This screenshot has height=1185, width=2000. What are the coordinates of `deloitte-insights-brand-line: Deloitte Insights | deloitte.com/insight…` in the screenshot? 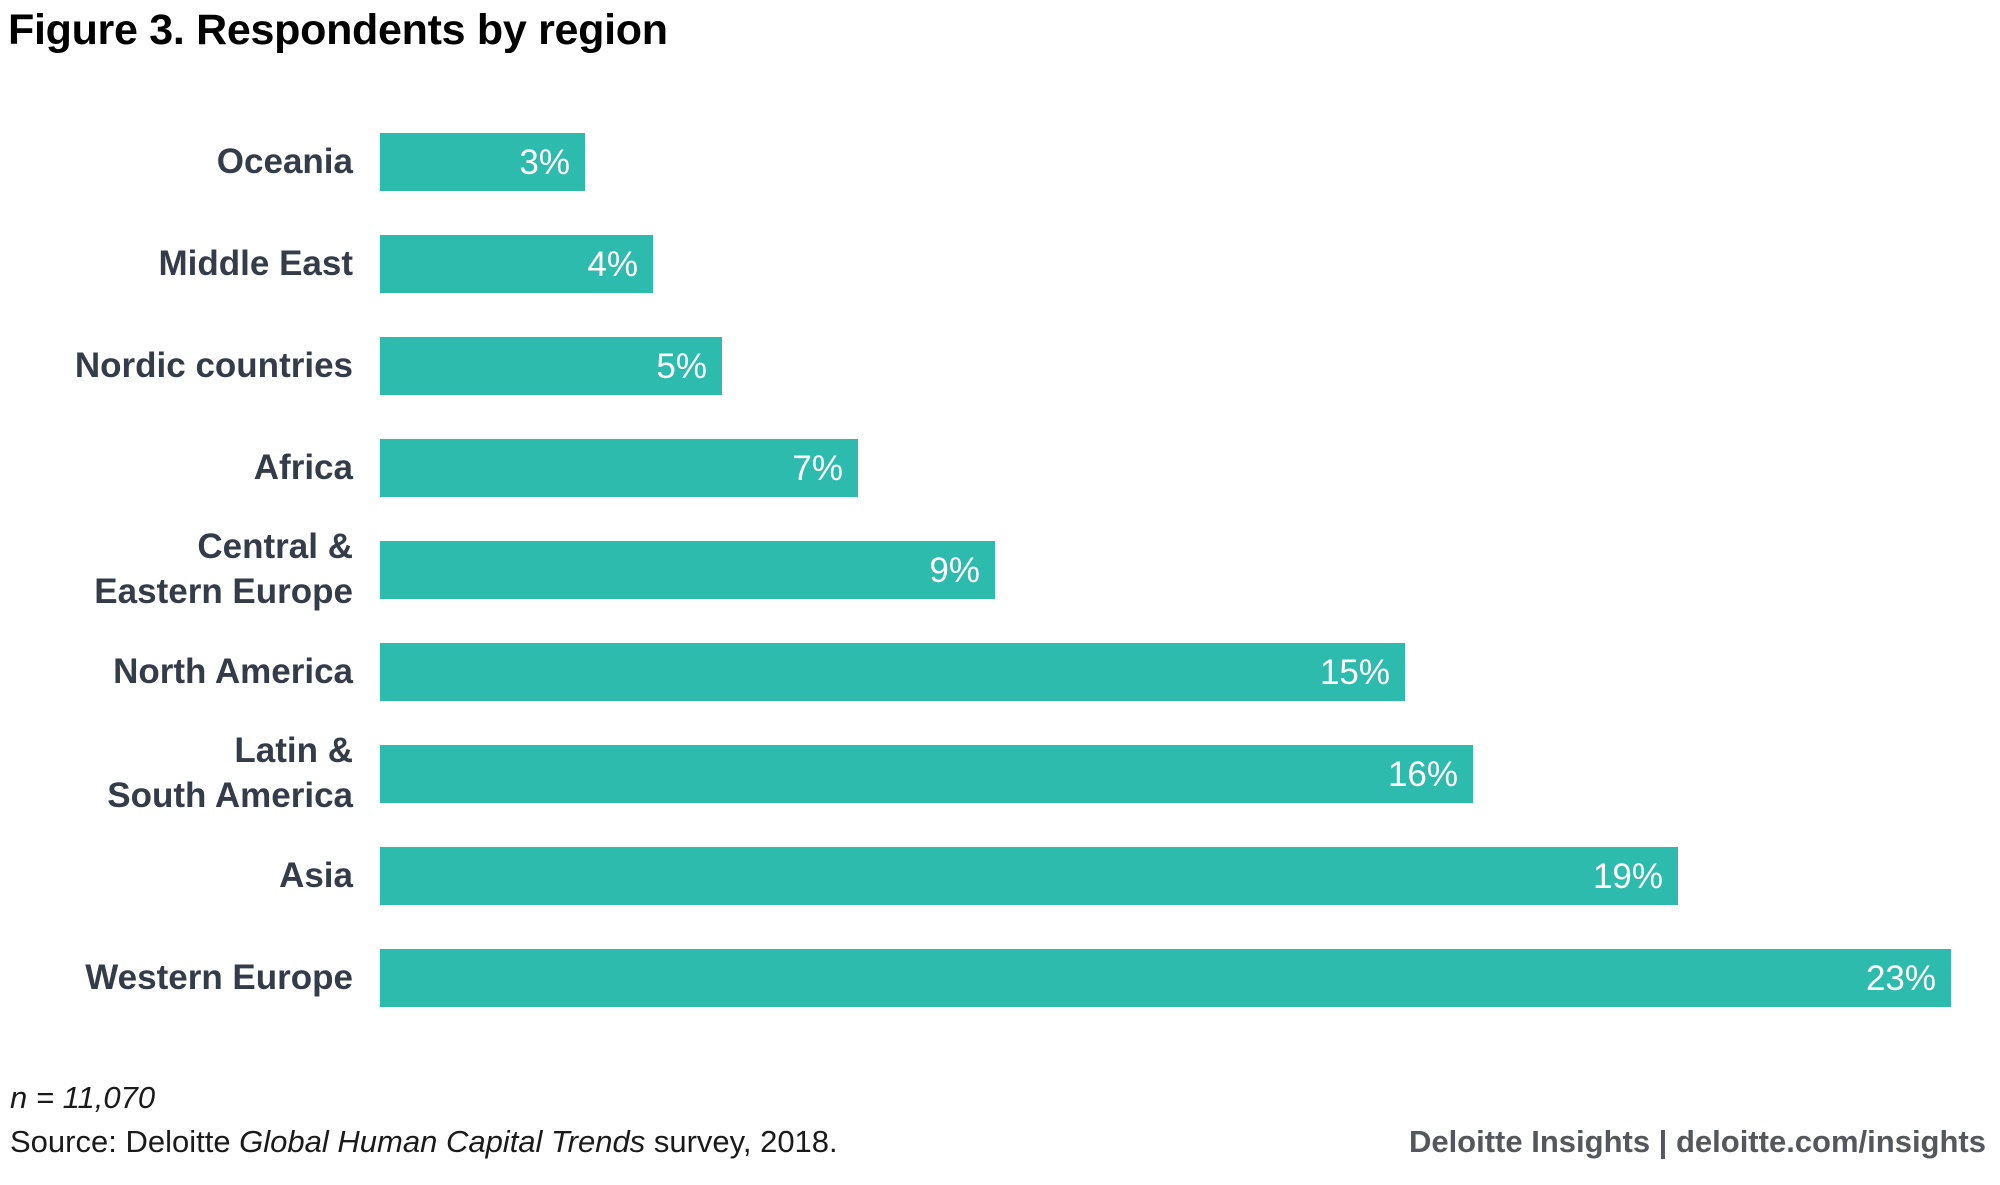 It's located at (1697, 1141).